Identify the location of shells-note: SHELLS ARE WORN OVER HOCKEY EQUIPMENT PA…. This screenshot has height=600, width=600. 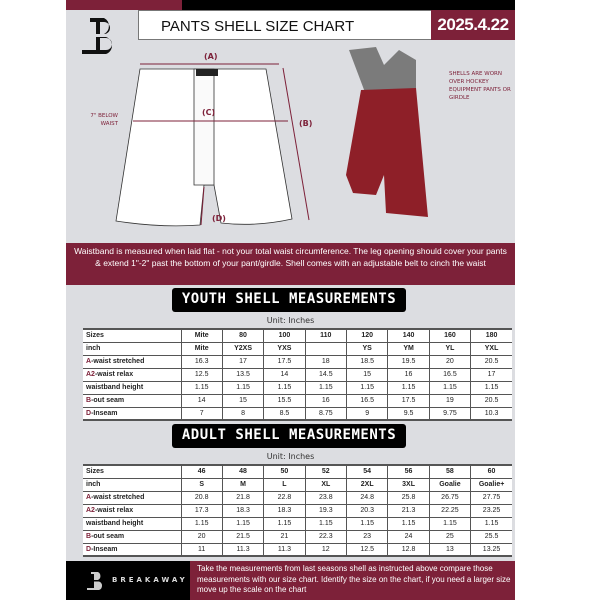
(480, 86).